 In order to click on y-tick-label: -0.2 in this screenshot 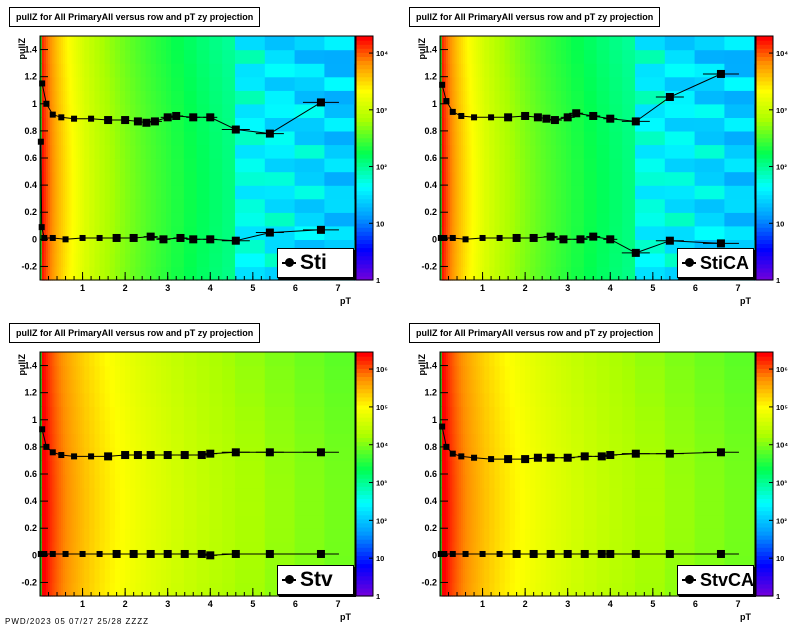, I will do `click(29, 582)`.